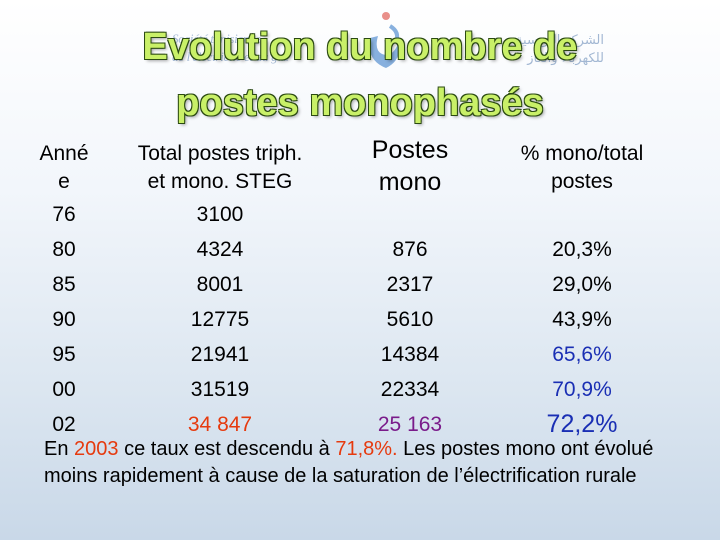 Image resolution: width=720 pixels, height=540 pixels. I want to click on header-mono-line-2: mono, so click(410, 182).